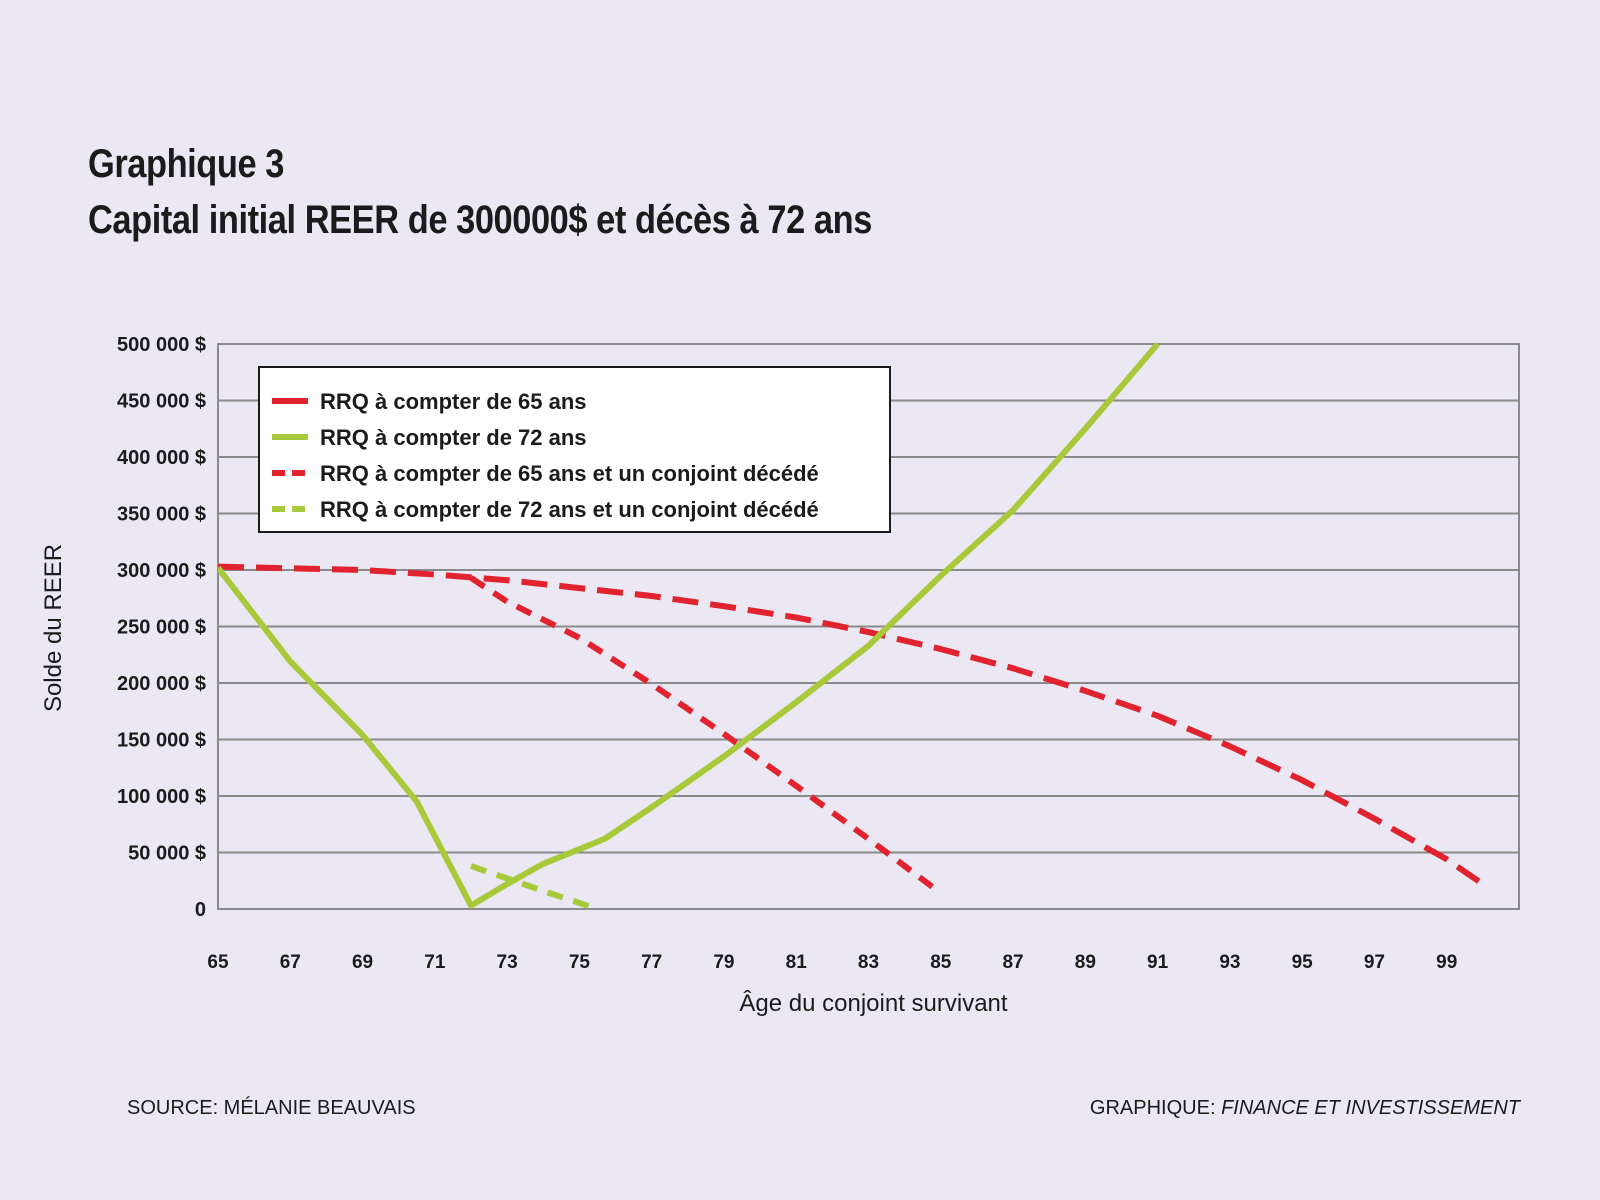  I want to click on x-tick-label: 79, so click(723, 962).